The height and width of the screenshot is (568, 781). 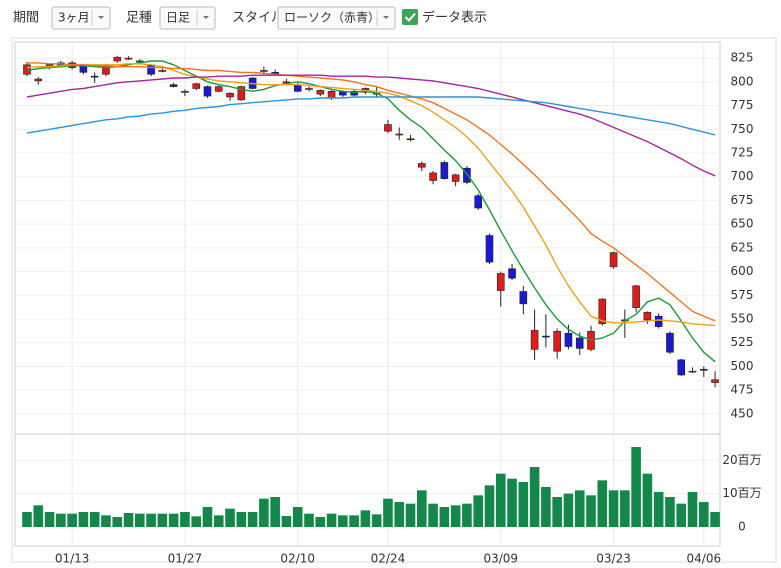 What do you see at coordinates (742, 200) in the screenshot?
I see `y-tick-label: 675` at bounding box center [742, 200].